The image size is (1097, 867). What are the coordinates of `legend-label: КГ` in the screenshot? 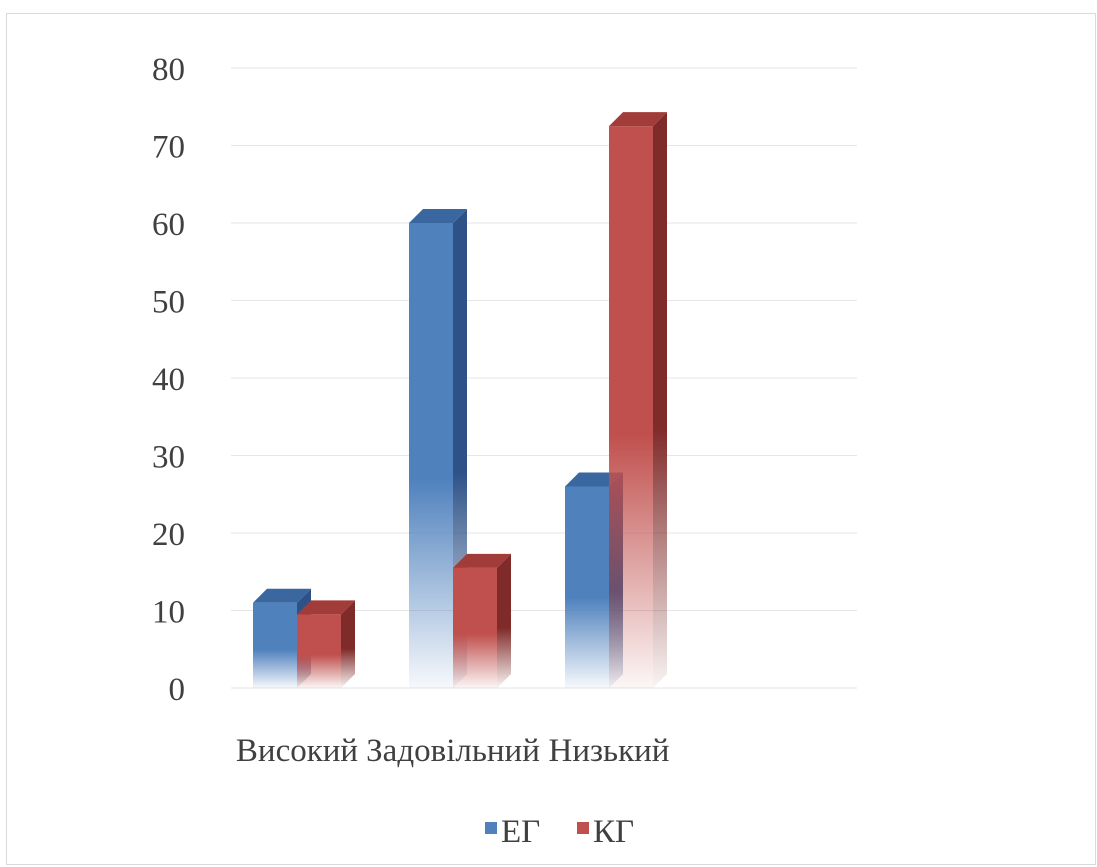 It's located at (613, 832).